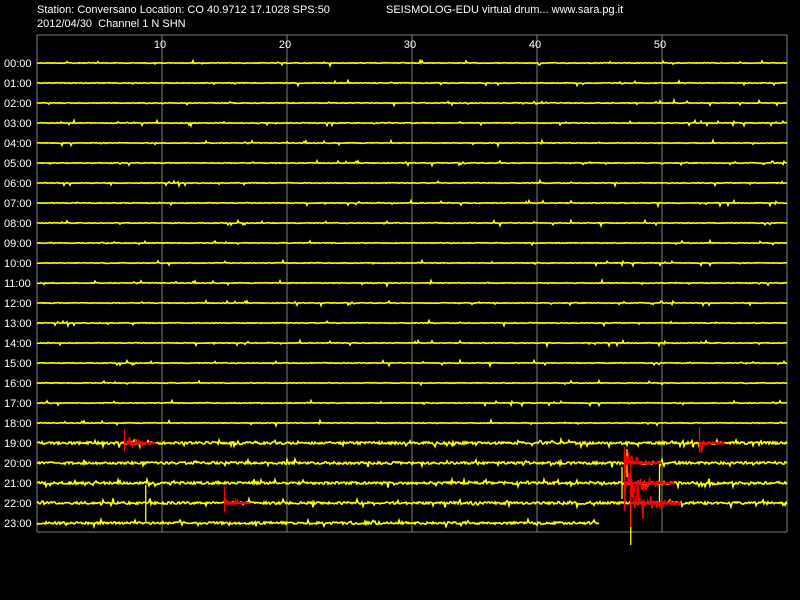 The width and height of the screenshot is (800, 600). Describe the element at coordinates (424, 477) in the screenshot. I see `event-layer` at that location.